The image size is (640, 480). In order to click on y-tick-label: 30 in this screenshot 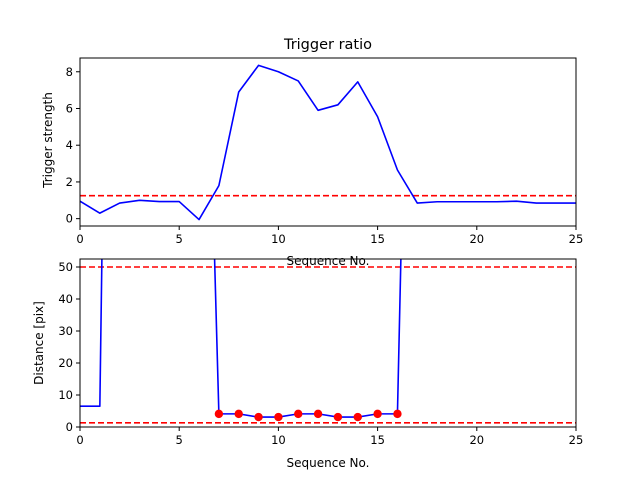, I will do `click(65, 331)`.